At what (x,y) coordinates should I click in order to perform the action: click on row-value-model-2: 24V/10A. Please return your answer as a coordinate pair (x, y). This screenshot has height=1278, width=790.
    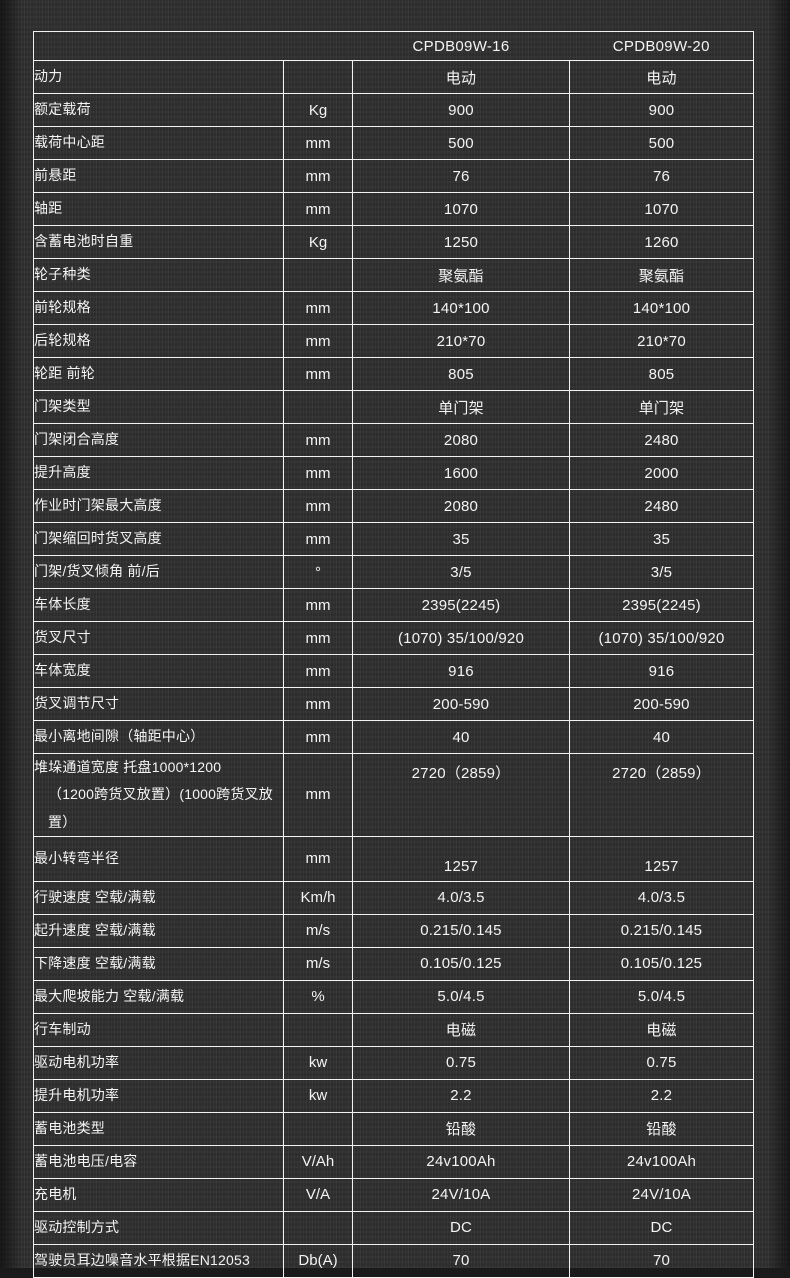
    Looking at the image, I should click on (661, 1194).